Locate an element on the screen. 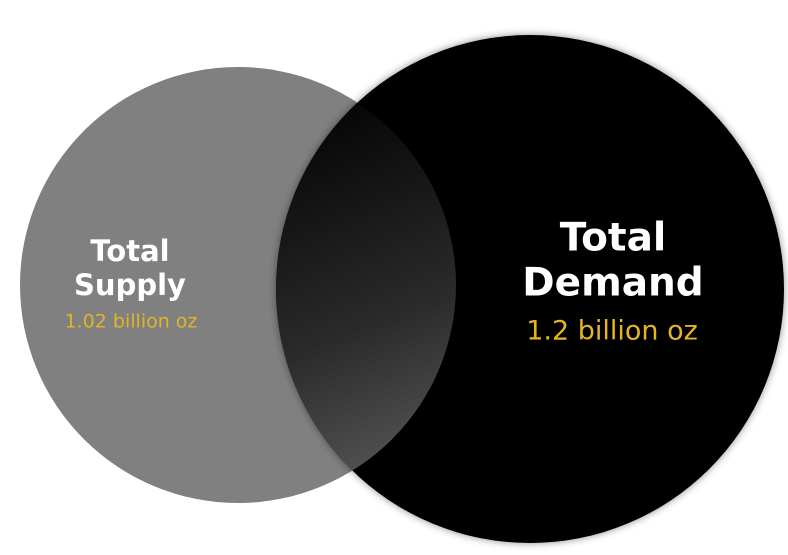 The image size is (788, 555). demand-title: Demand is located at coordinates (612, 283).